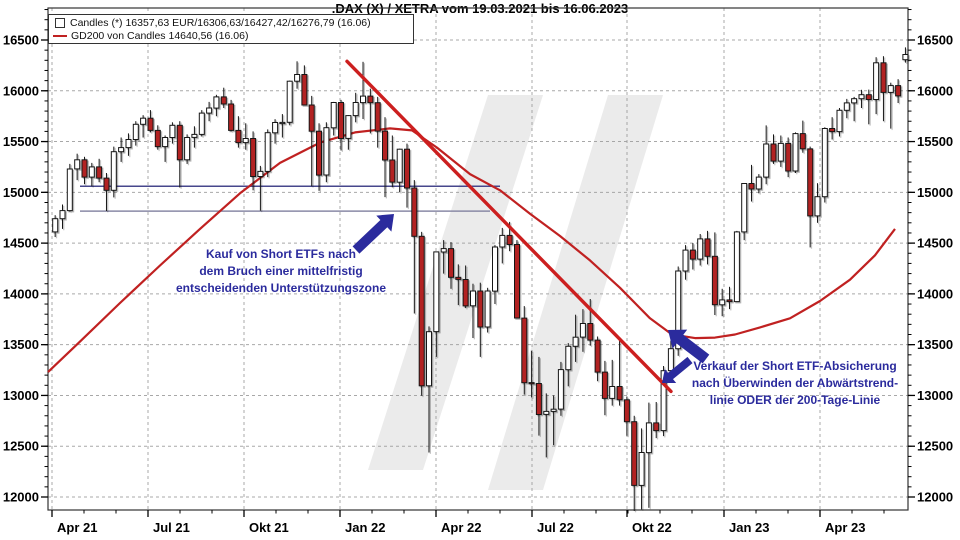 This screenshot has height=540, width=960. I want to click on y-axis-label-right: 16500, so click(935, 40).